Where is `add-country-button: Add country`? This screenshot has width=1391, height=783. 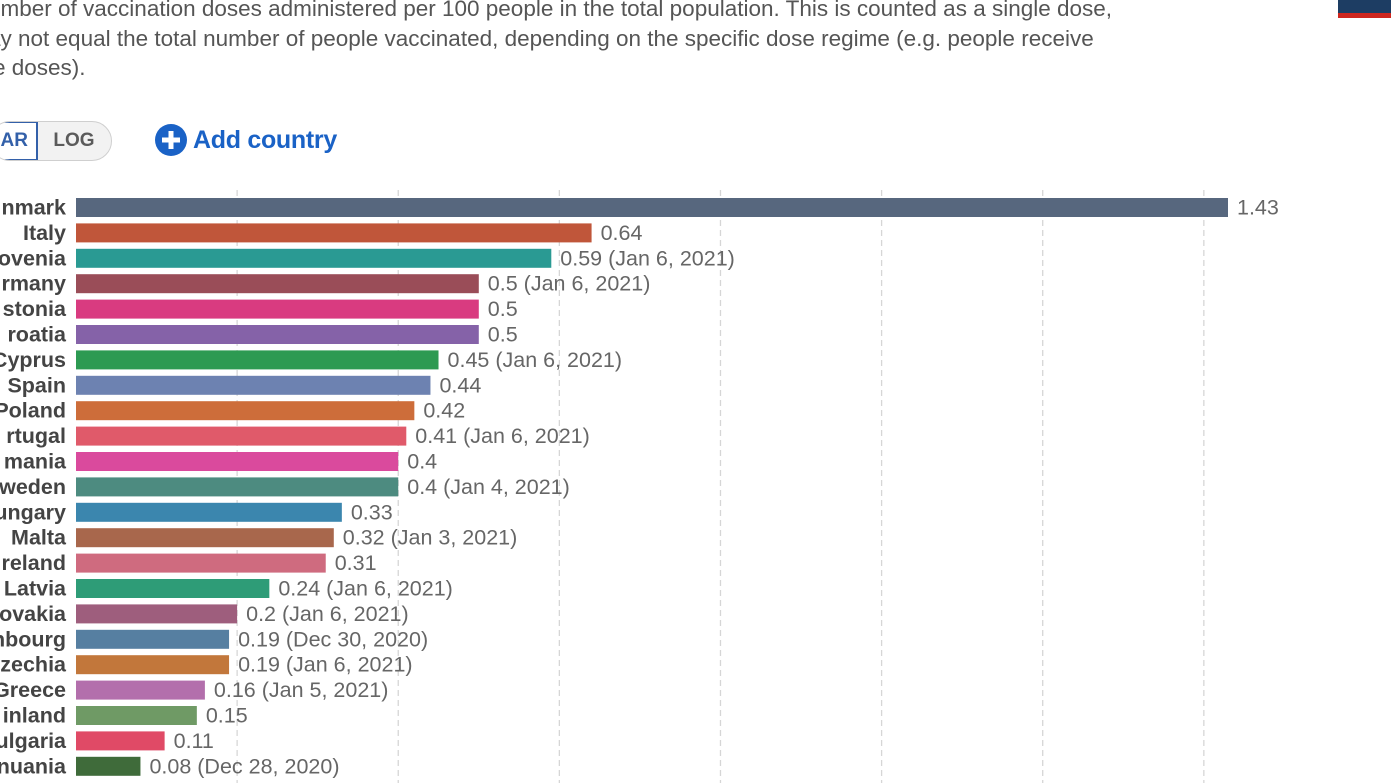
add-country-button: Add country is located at coordinates (246, 140).